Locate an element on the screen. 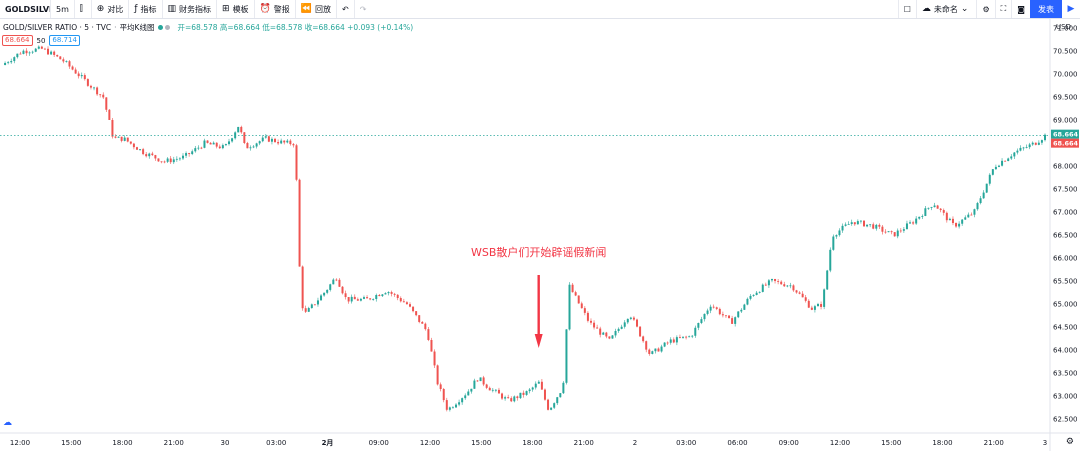 This screenshot has width=1080, height=451. x-tick-label: 09:00 is located at coordinates (379, 443).